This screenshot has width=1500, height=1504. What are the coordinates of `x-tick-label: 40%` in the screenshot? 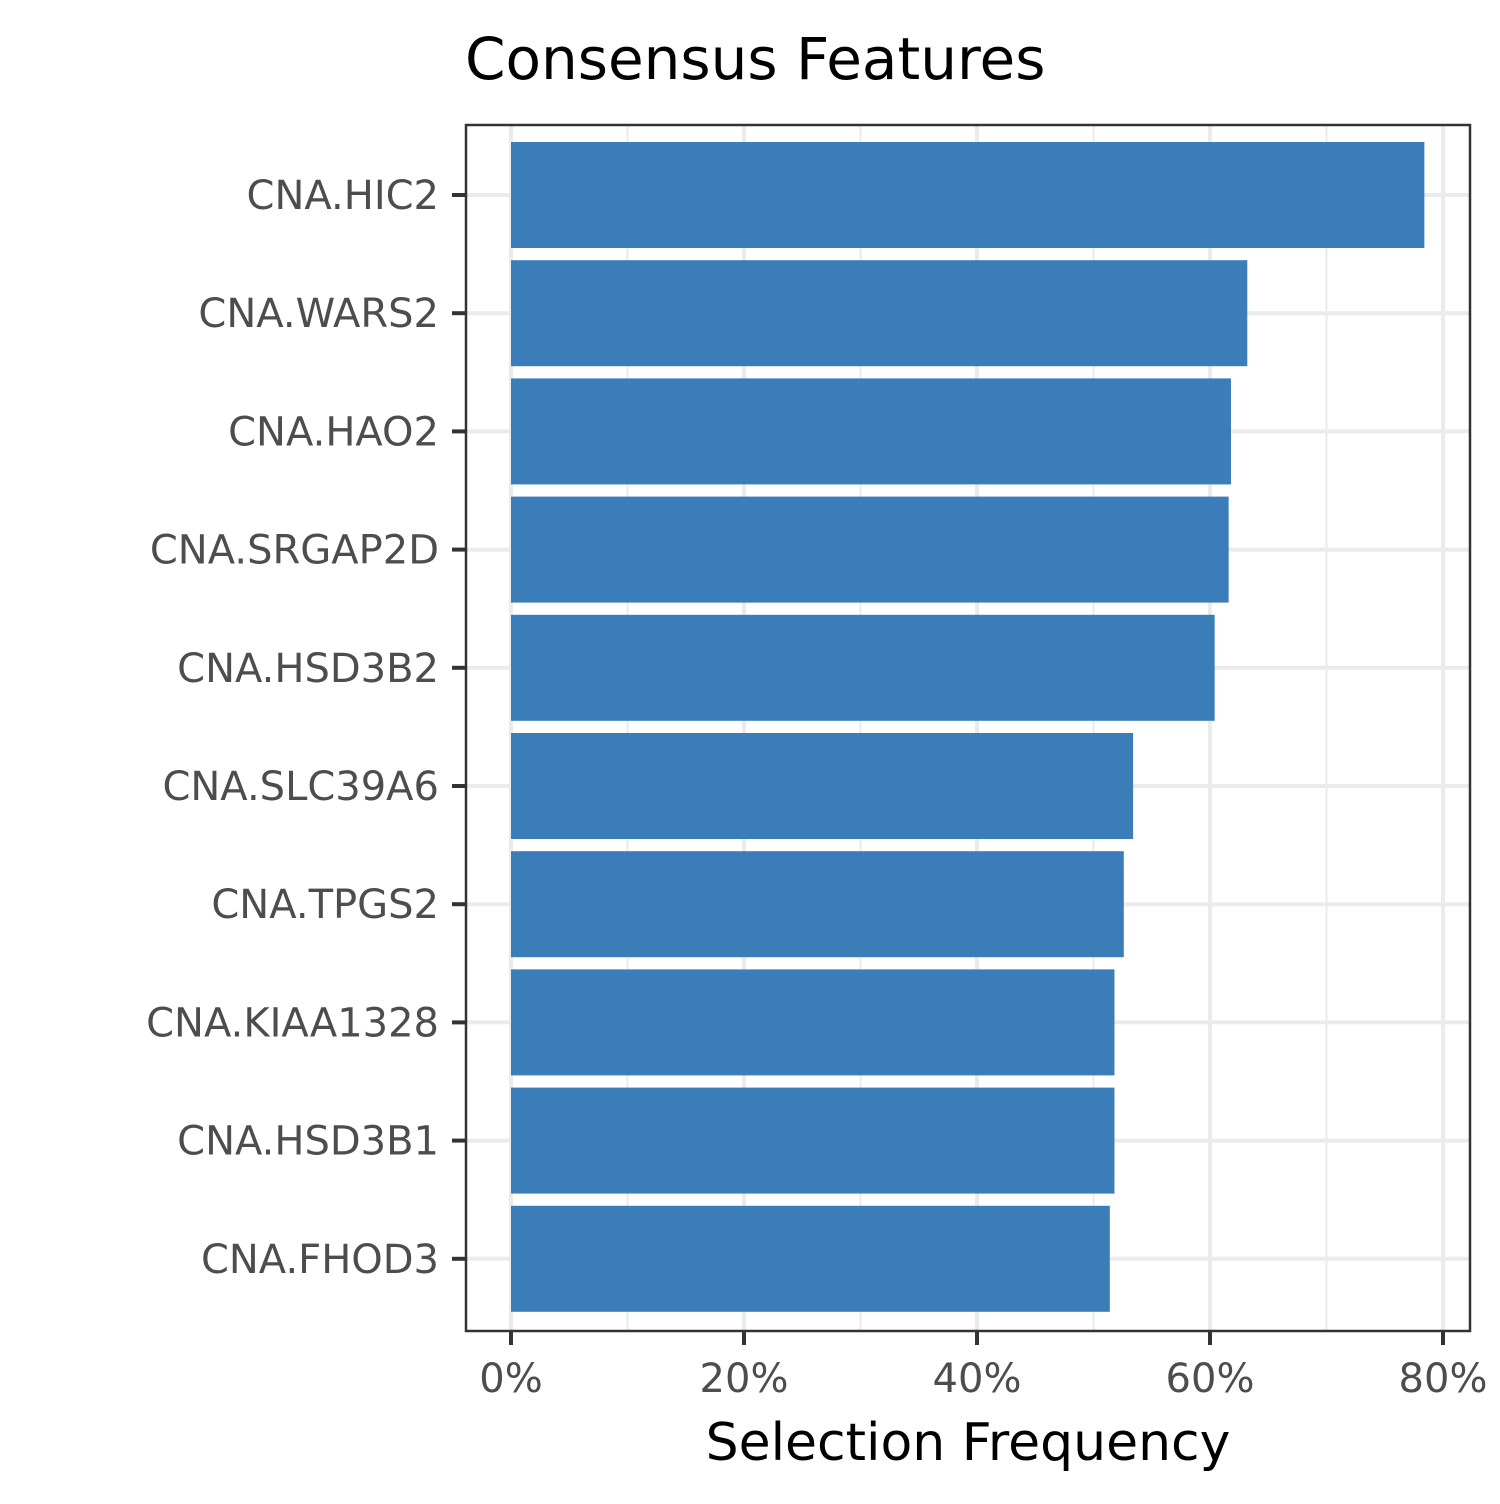 It's located at (977, 1379).